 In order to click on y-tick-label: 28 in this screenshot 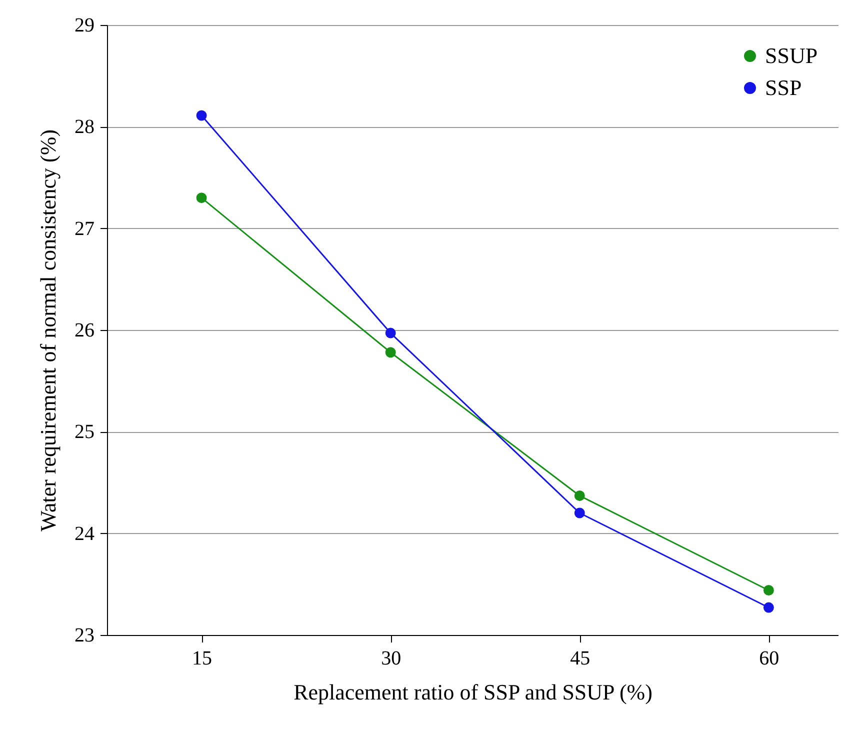, I will do `click(84, 127)`.